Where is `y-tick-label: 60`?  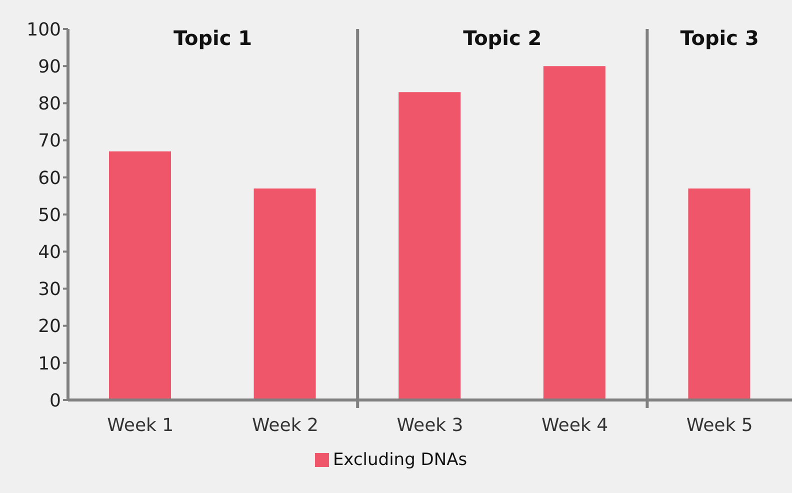 y-tick-label: 60 is located at coordinates (49, 178).